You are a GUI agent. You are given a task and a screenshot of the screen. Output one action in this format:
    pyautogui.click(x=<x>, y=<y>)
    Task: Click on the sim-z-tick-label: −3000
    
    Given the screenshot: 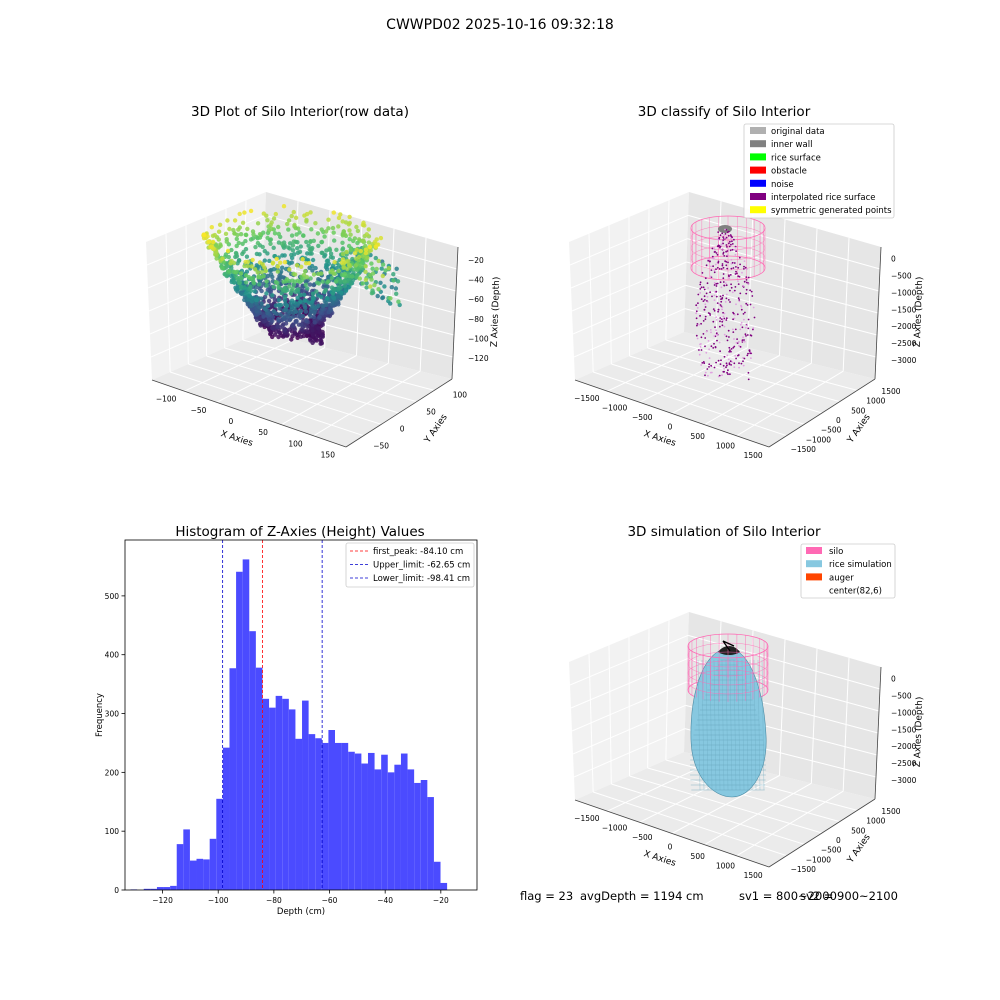 What is the action you would take?
    pyautogui.click(x=904, y=780)
    